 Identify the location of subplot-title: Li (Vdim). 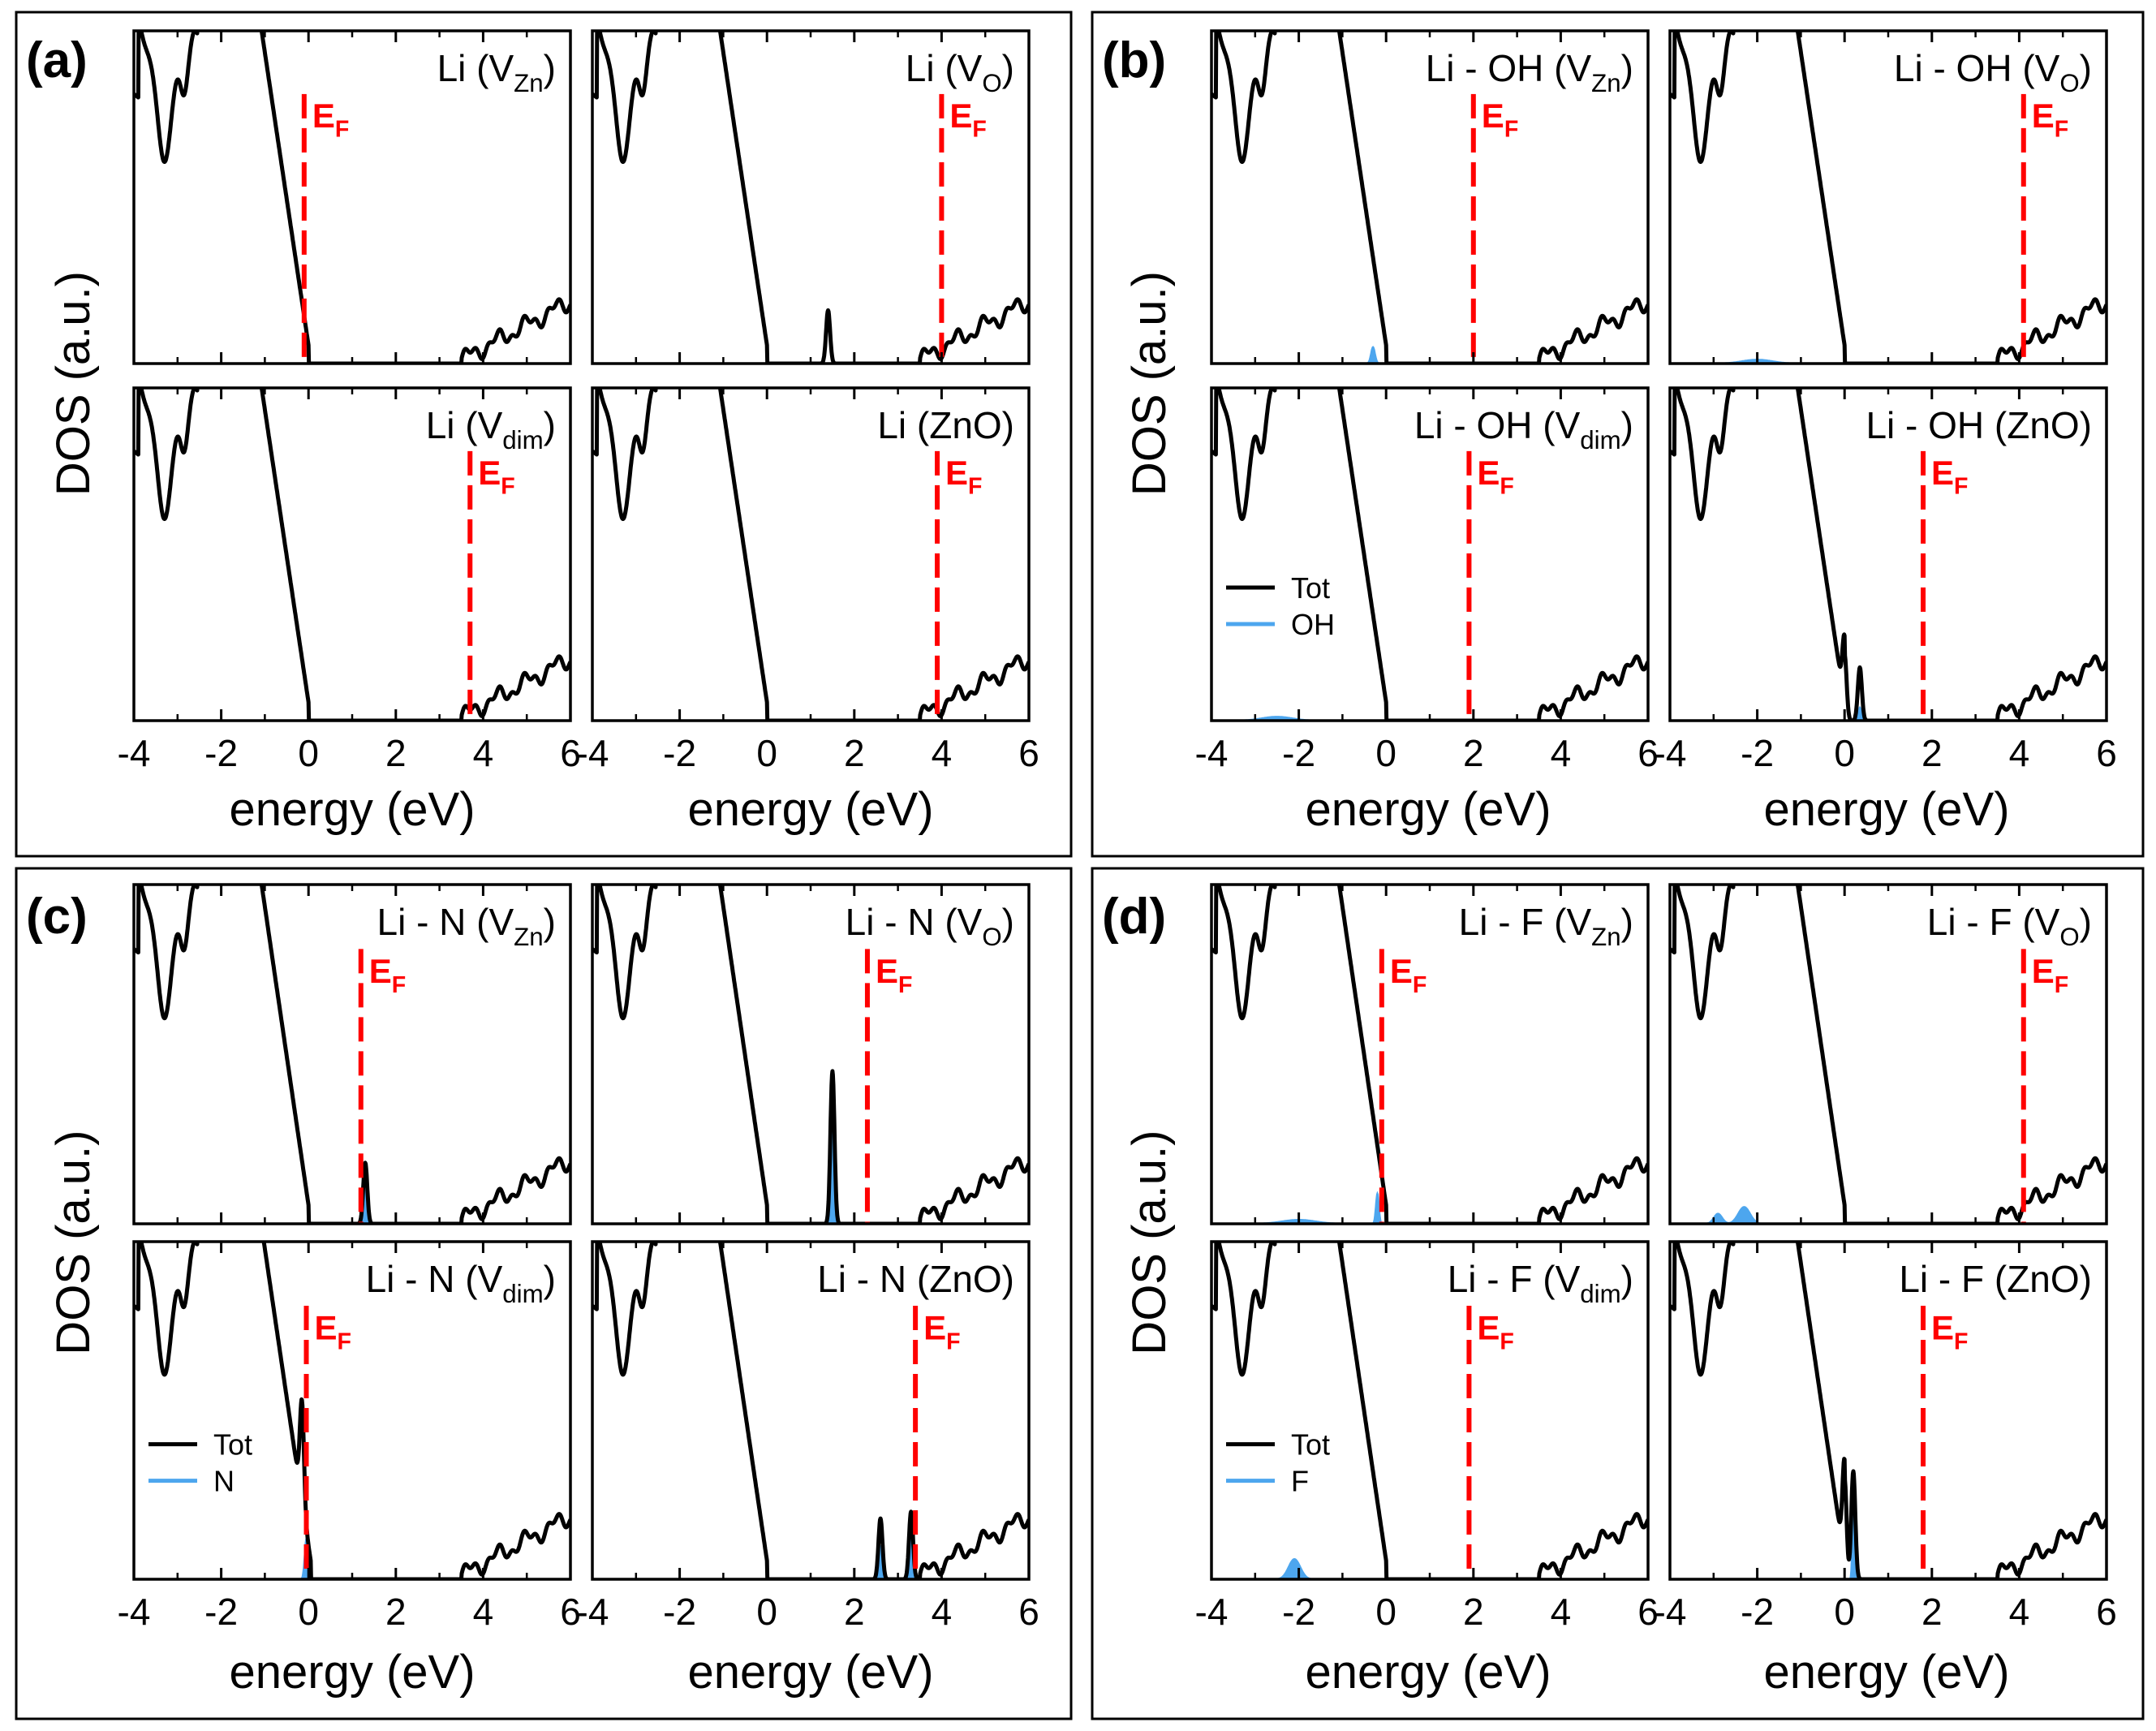
(491, 429).